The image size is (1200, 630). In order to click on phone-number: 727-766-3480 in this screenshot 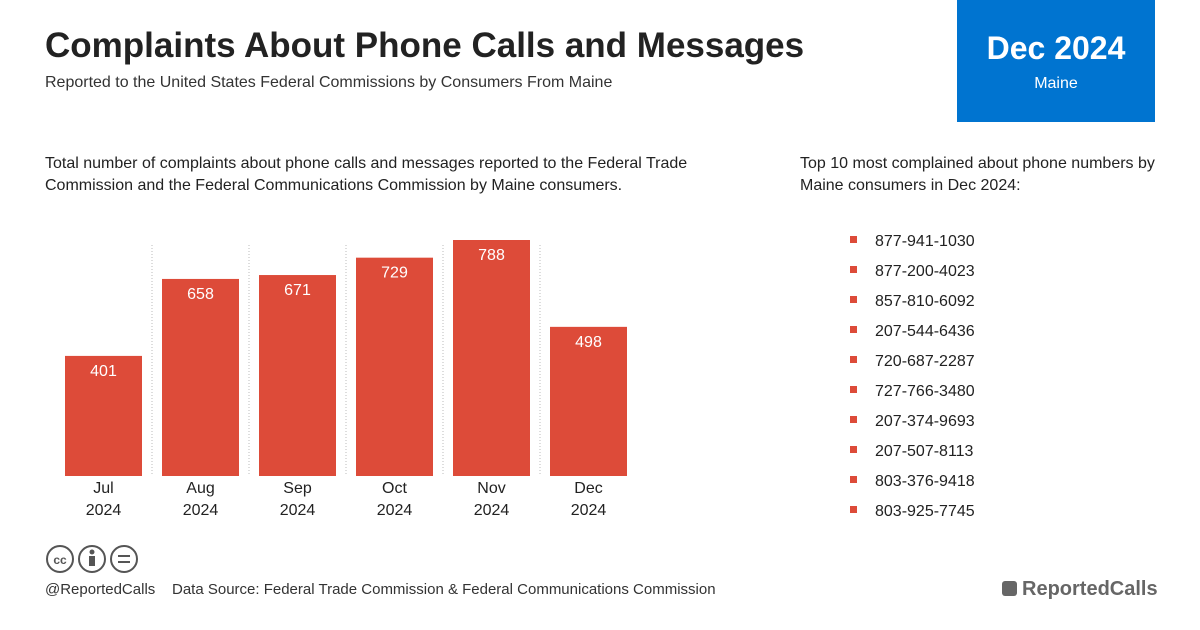, I will do `click(925, 391)`.